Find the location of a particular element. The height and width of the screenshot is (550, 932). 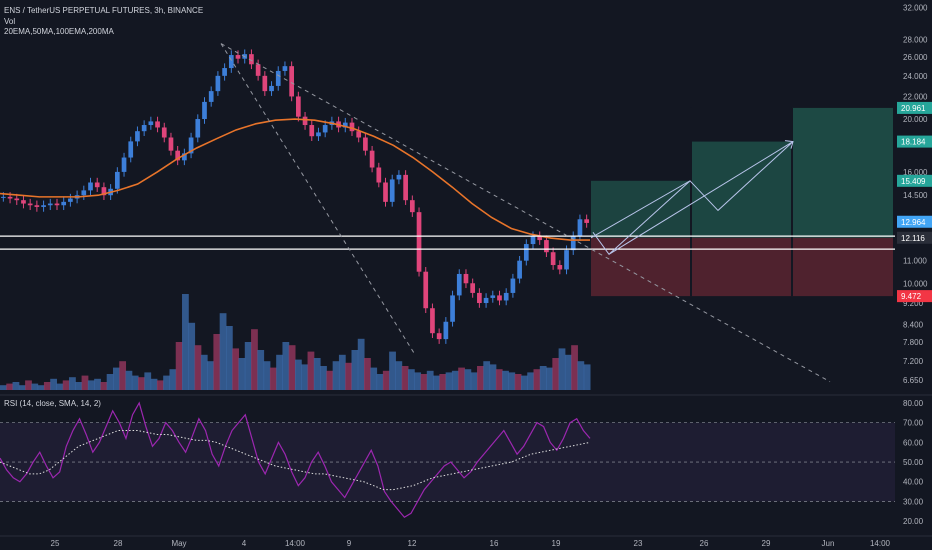

price-label-text: 15.409 is located at coordinates (913, 181).